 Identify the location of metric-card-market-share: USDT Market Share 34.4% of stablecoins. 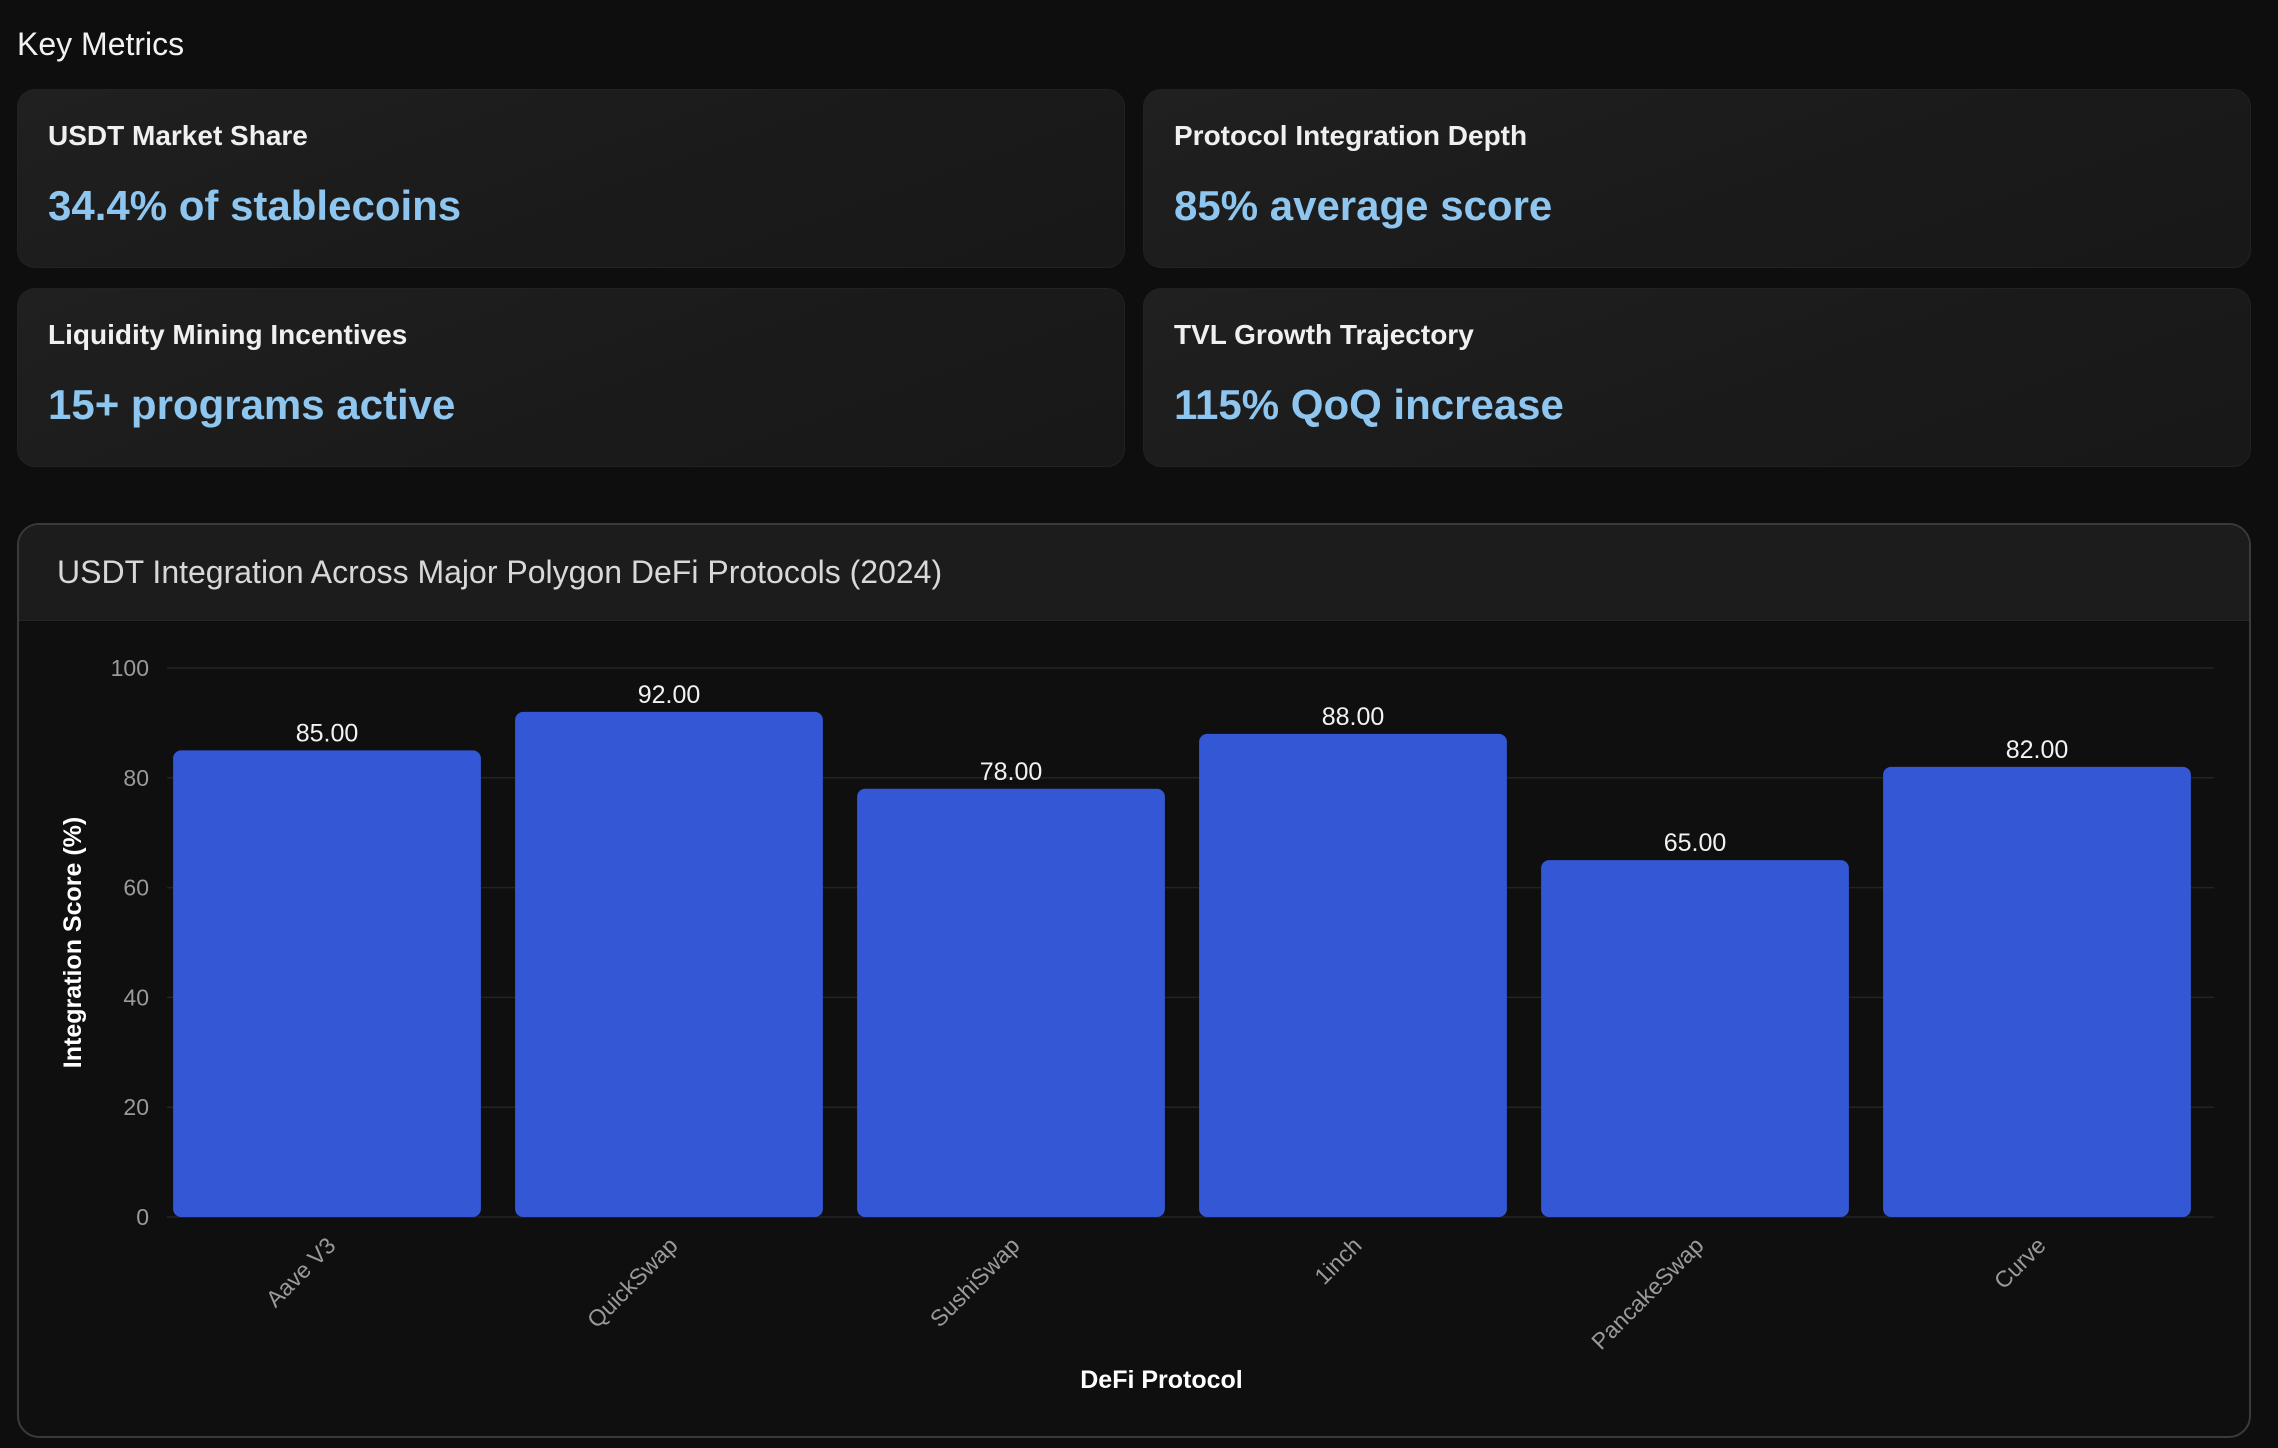
(571, 178).